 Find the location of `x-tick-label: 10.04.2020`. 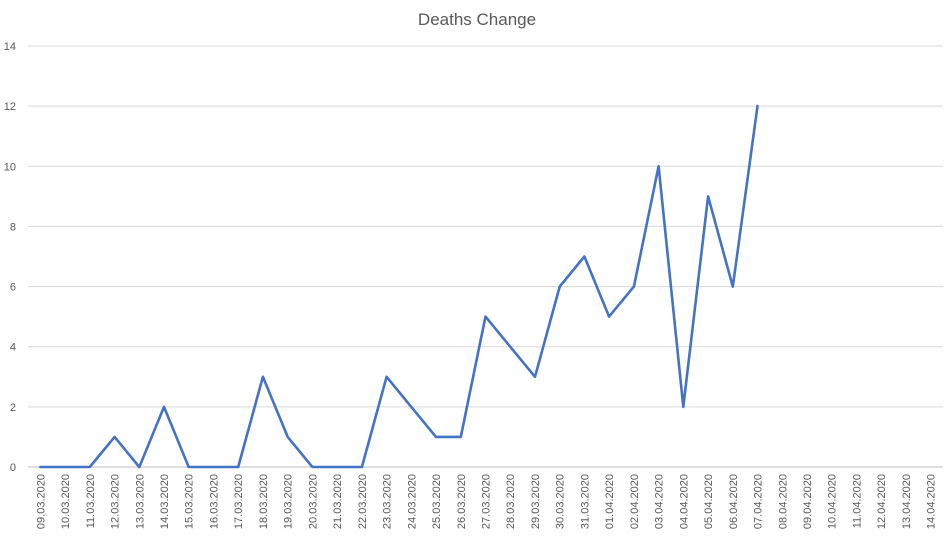

x-tick-label: 10.04.2020 is located at coordinates (833, 501).